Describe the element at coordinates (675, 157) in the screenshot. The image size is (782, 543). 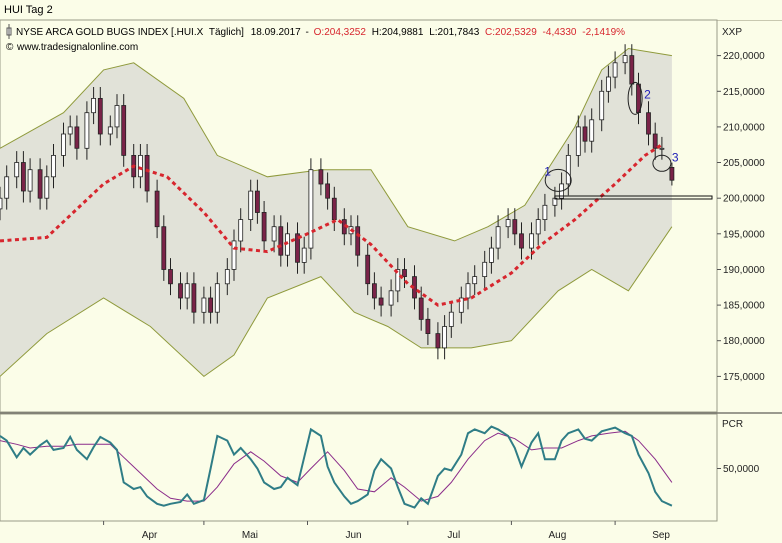
I see `annotation-label-3: 3` at that location.